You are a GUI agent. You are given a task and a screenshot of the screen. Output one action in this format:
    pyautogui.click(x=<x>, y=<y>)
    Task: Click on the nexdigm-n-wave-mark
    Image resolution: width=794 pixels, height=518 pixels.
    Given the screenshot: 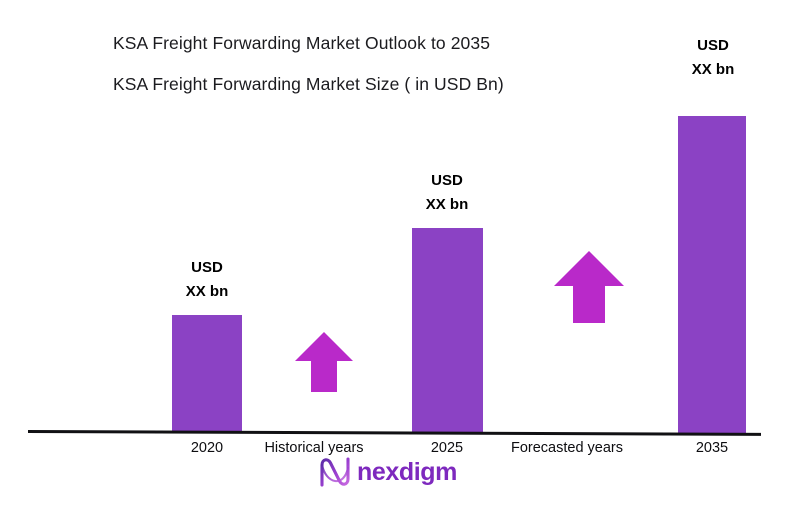 What is the action you would take?
    pyautogui.click(x=335, y=472)
    